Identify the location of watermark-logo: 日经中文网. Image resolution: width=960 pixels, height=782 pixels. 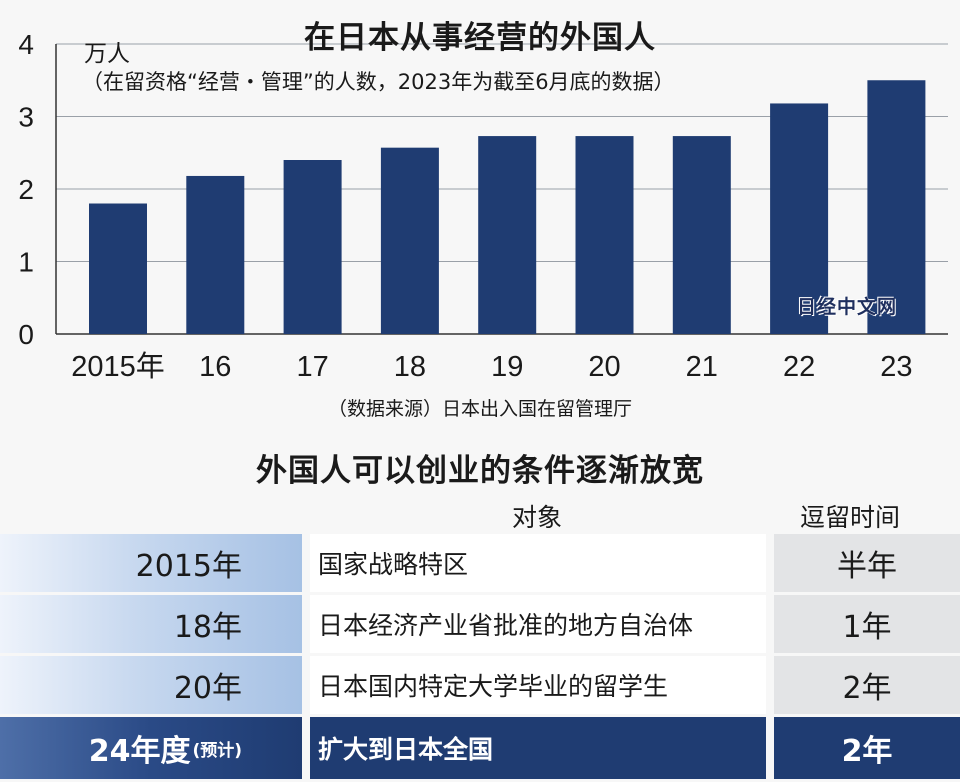
(847, 307).